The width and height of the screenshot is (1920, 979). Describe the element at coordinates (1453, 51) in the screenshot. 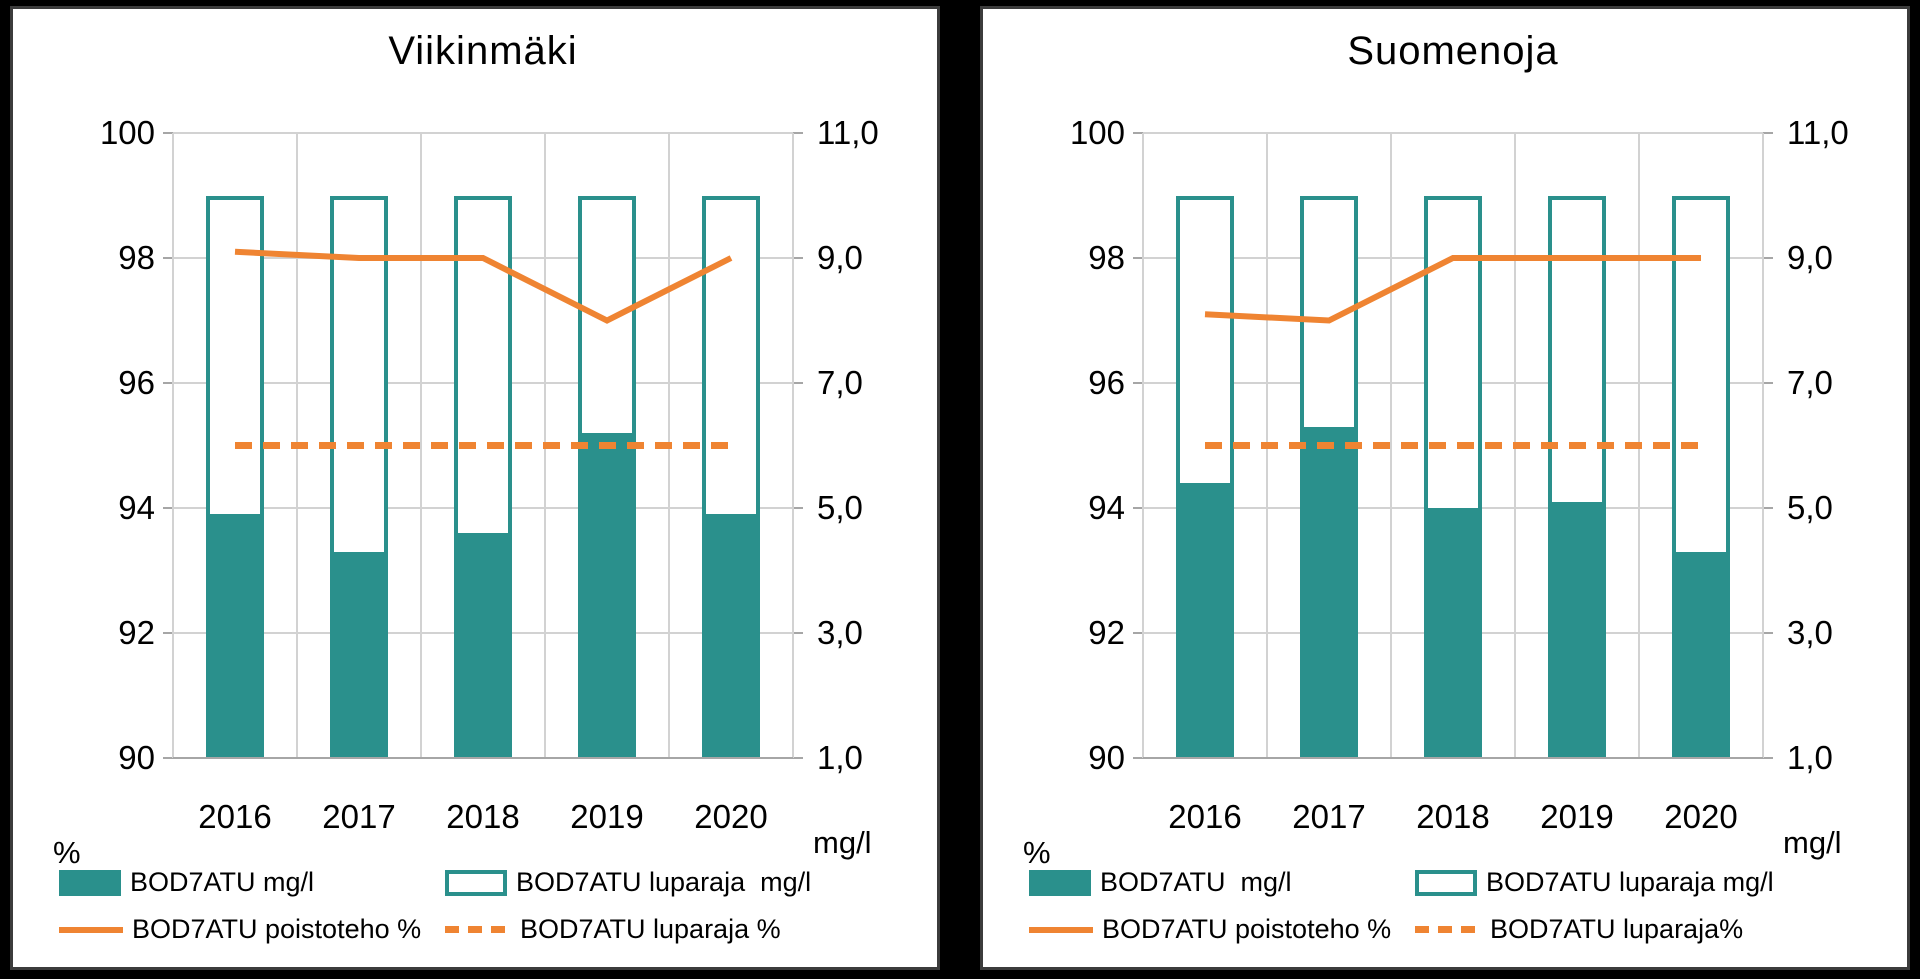

I see `chart-title: Suomenoja` at that location.